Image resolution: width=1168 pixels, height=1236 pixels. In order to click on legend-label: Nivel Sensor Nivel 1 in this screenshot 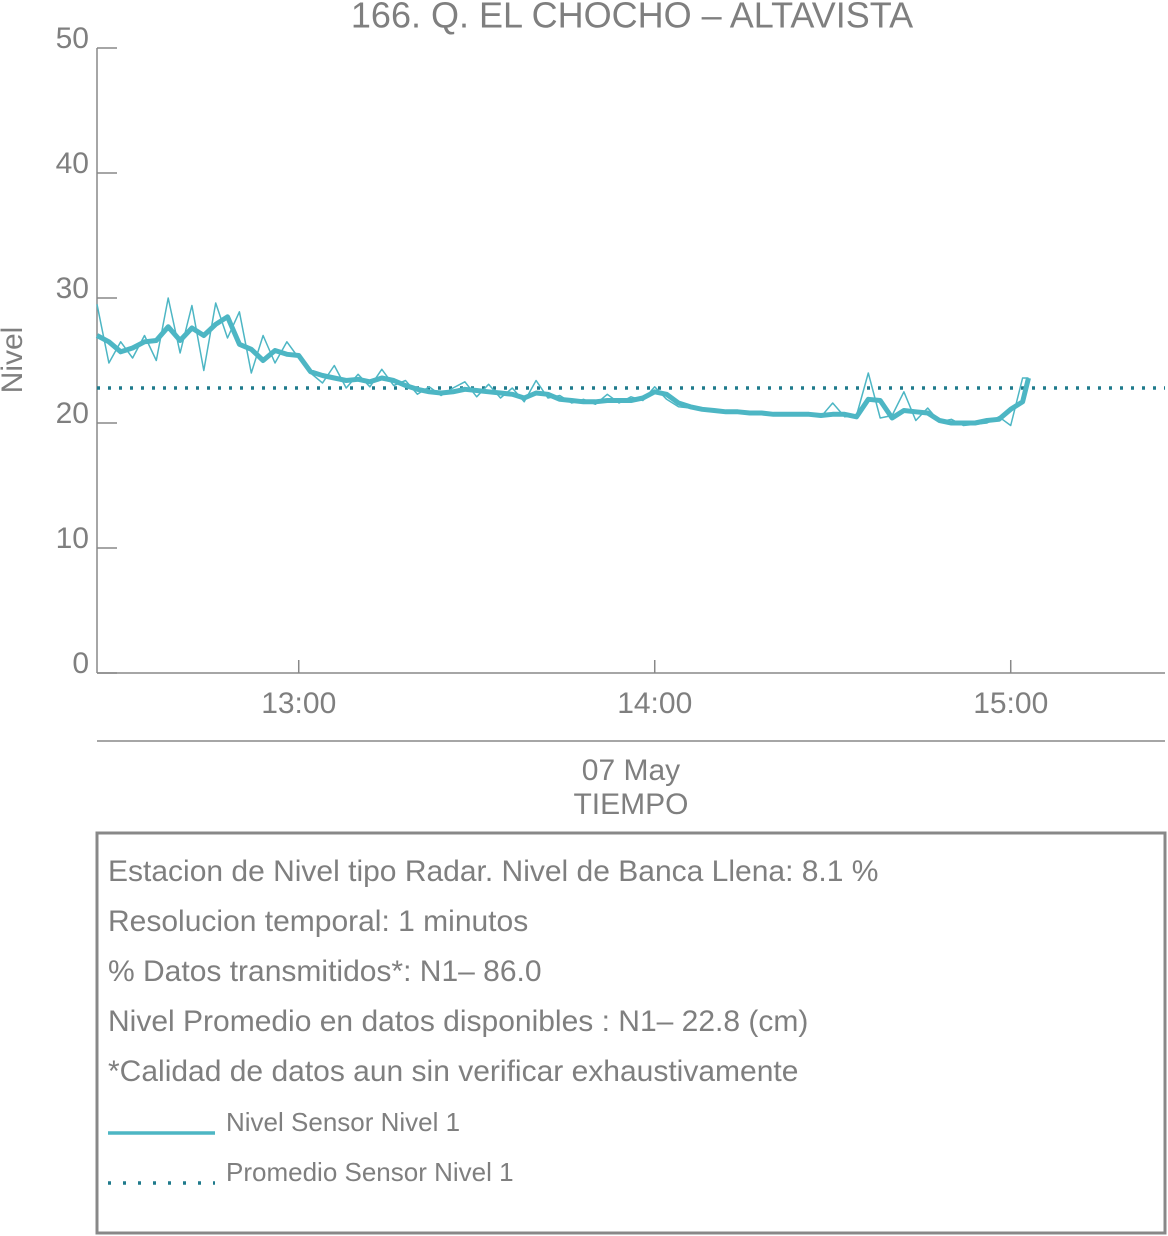, I will do `click(343, 1122)`.